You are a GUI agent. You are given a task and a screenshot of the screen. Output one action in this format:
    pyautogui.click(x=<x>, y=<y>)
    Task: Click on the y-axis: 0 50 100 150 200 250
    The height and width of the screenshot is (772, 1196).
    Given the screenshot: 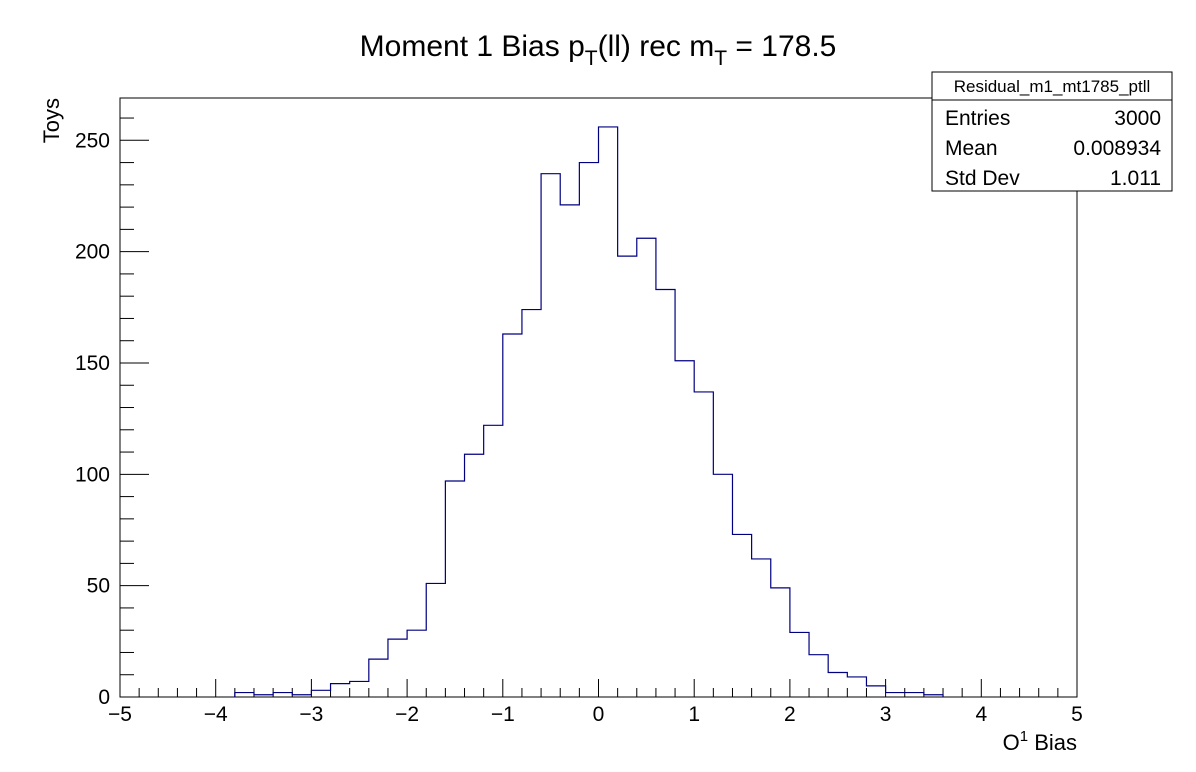 What is the action you would take?
    pyautogui.click(x=112, y=413)
    